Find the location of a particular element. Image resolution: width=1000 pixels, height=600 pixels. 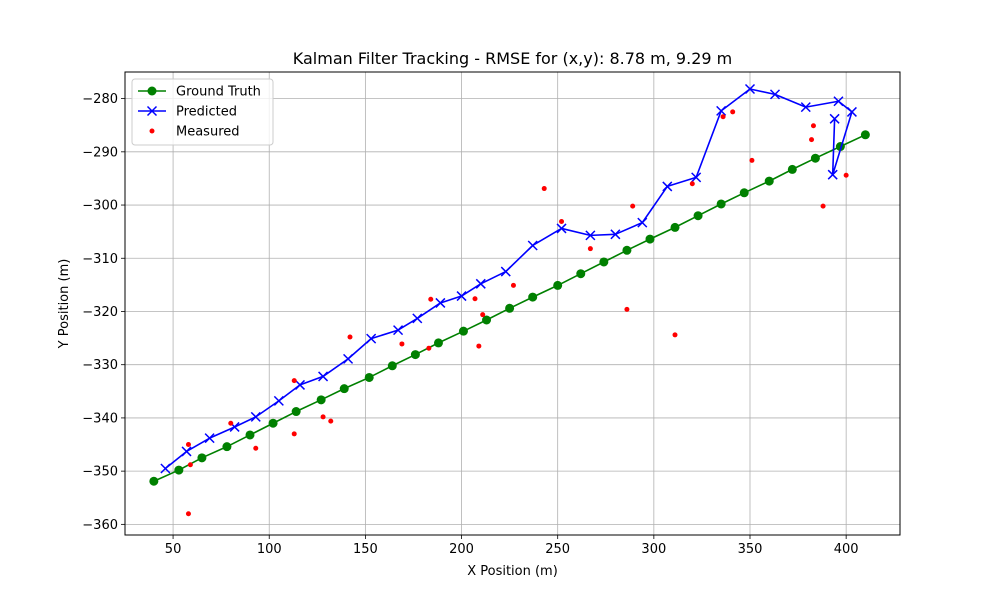

legend-marker-measured is located at coordinates (152, 131).